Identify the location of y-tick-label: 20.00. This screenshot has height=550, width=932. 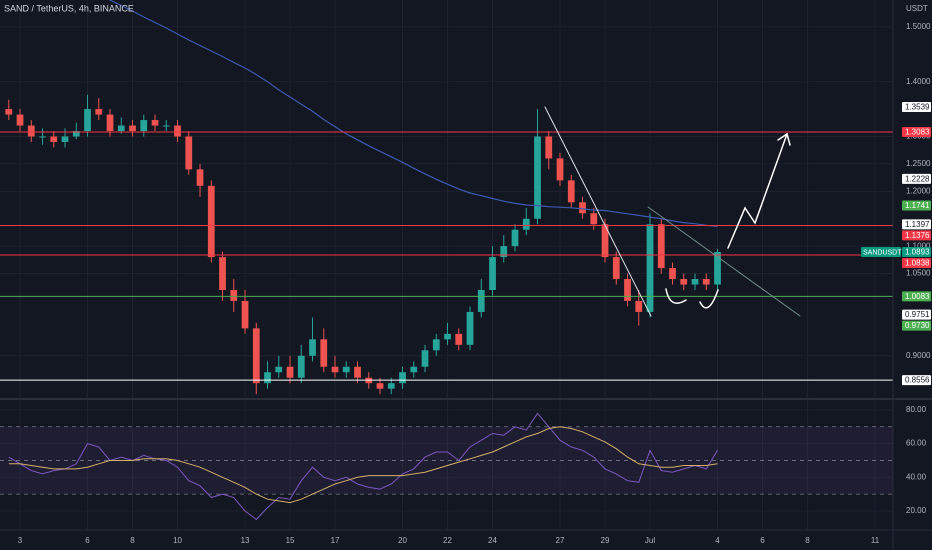
(916, 510).